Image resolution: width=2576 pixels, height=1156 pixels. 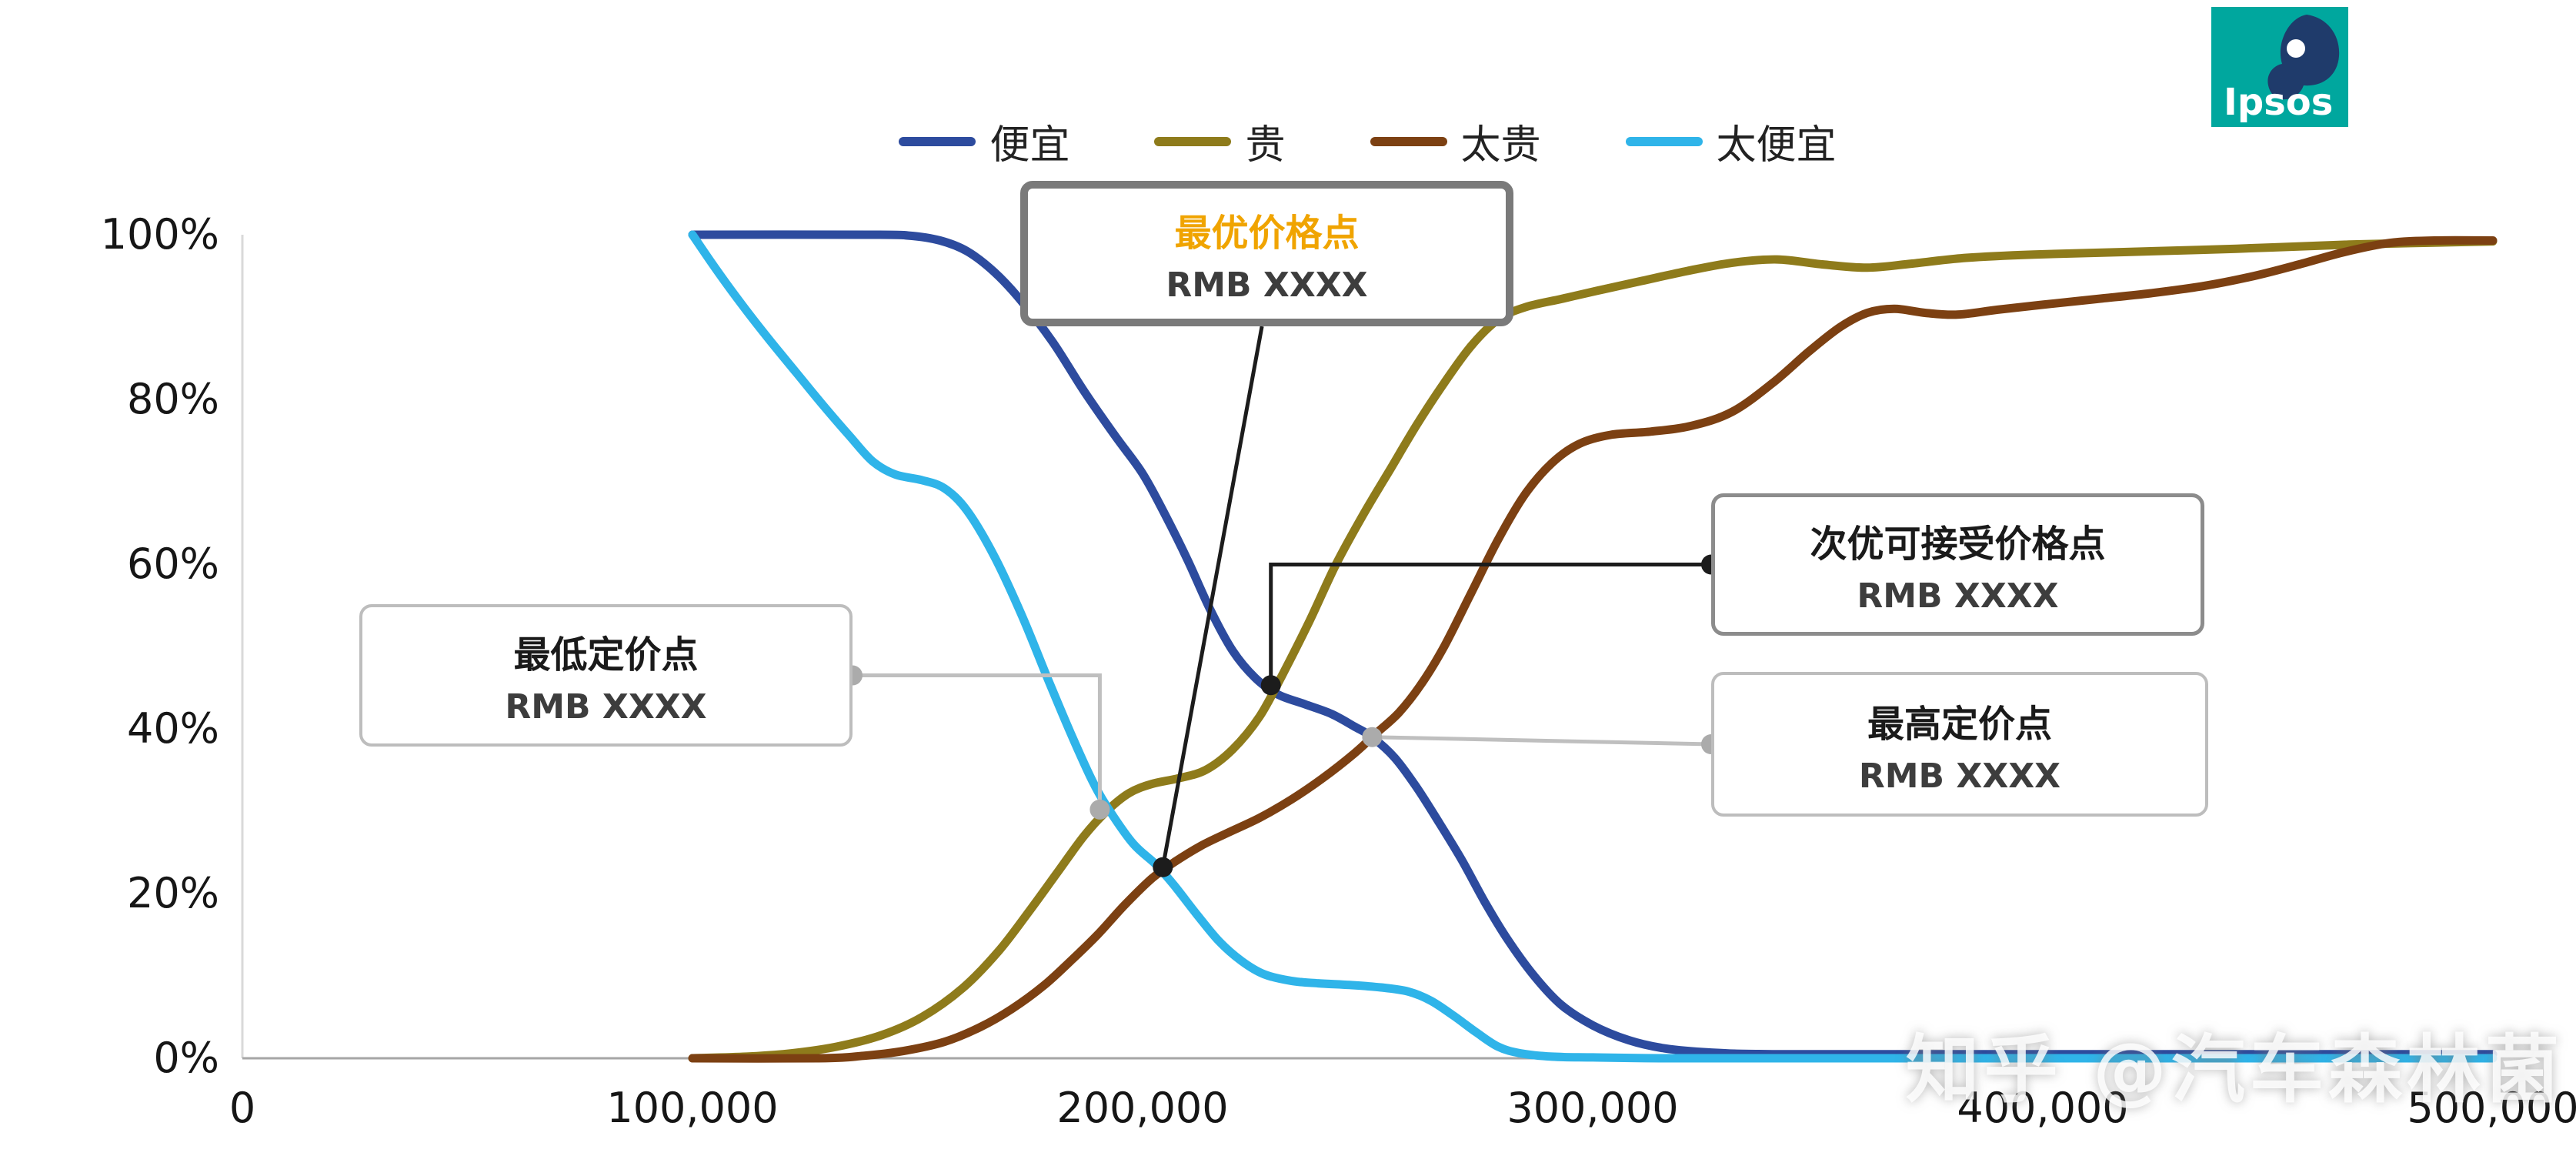 What do you see at coordinates (2043, 1108) in the screenshot?
I see `x-tick-label-4: 400,000` at bounding box center [2043, 1108].